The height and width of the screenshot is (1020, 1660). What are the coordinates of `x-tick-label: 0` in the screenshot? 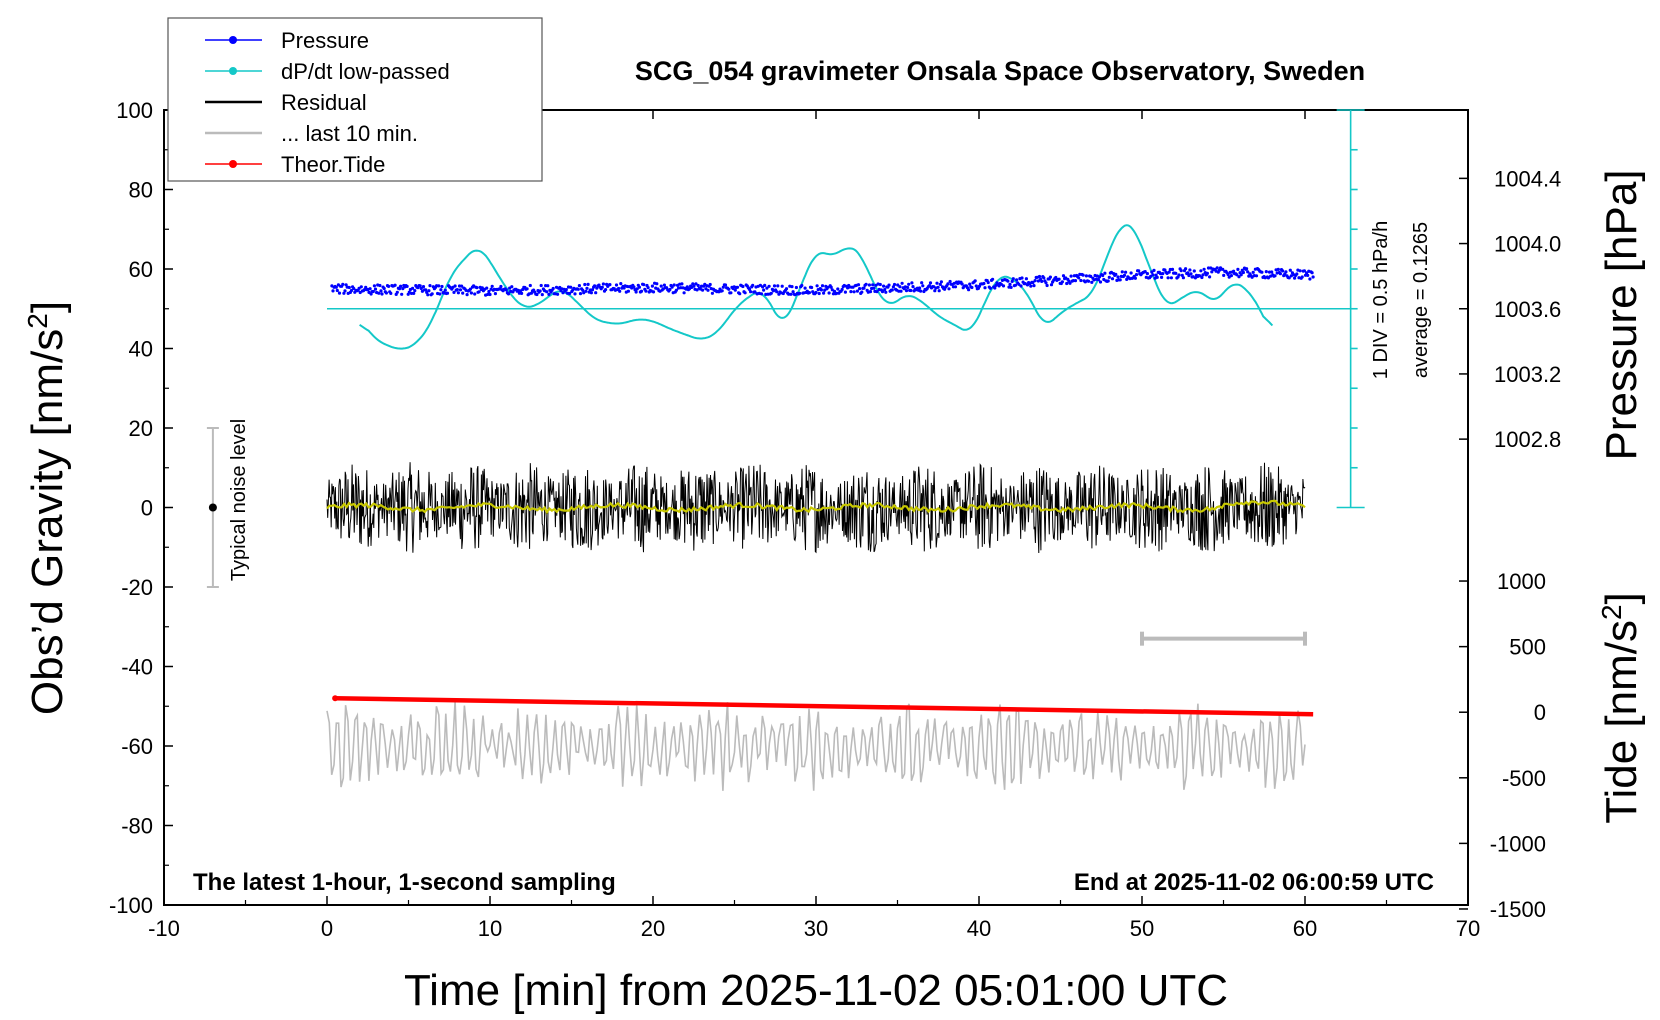 It's located at (327, 928).